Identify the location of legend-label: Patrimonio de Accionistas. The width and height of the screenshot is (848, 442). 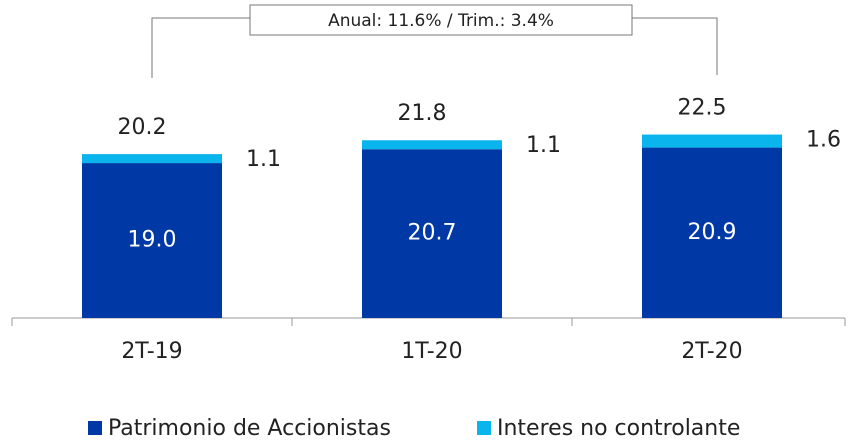
(249, 428).